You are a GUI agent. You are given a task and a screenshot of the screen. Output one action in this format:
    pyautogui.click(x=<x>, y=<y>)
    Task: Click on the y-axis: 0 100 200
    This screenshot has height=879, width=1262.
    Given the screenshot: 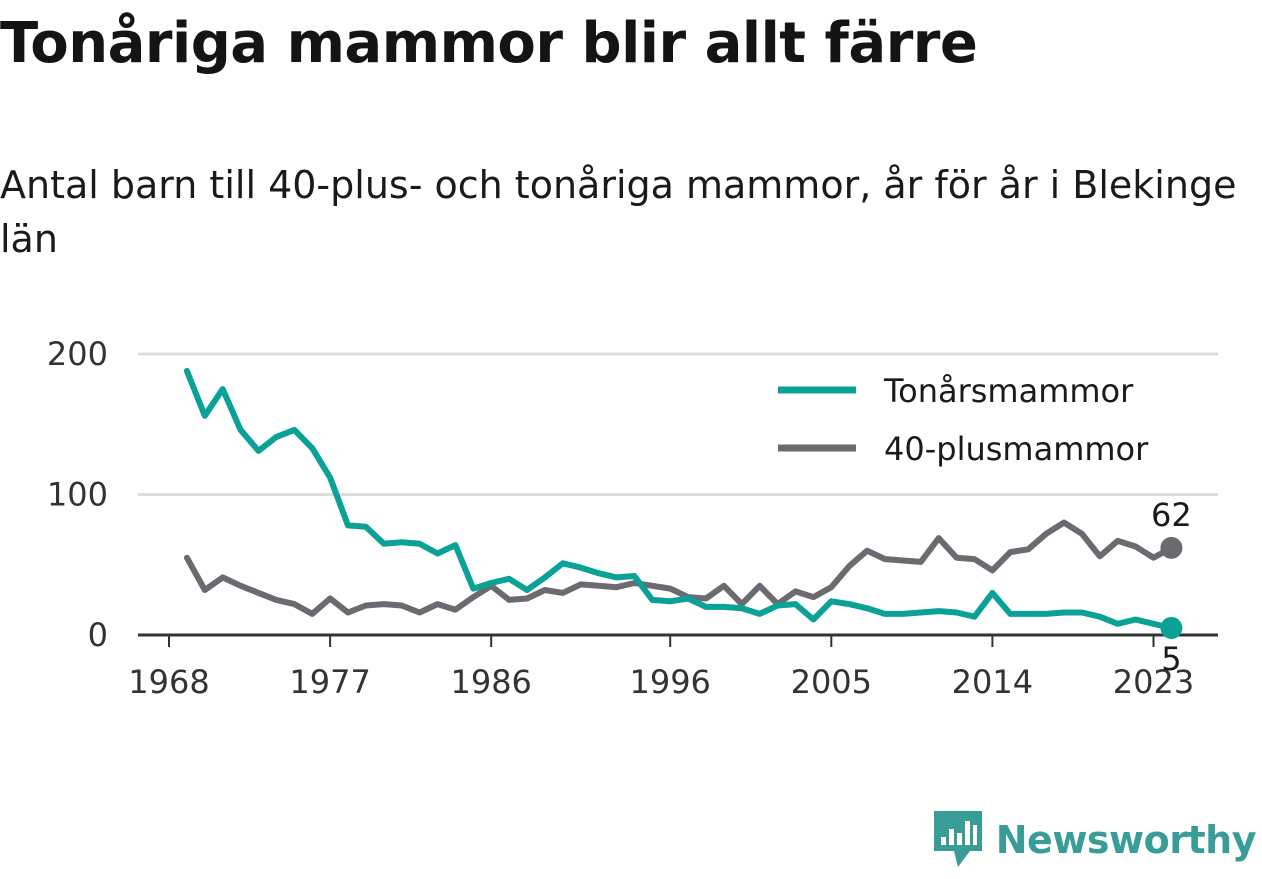 What is the action you would take?
    pyautogui.click(x=77, y=494)
    